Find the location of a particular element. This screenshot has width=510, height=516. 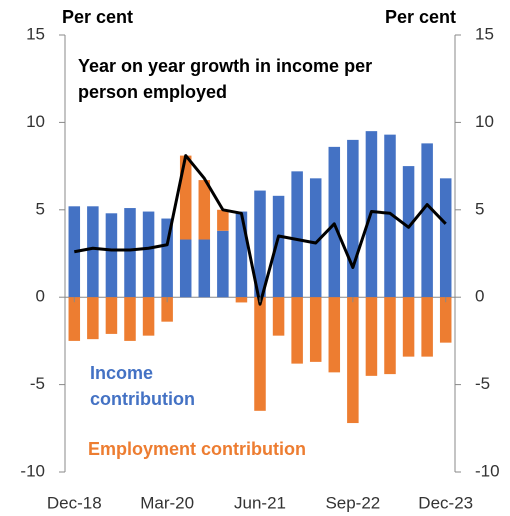

x-tick-label: Mar-20 is located at coordinates (167, 502).